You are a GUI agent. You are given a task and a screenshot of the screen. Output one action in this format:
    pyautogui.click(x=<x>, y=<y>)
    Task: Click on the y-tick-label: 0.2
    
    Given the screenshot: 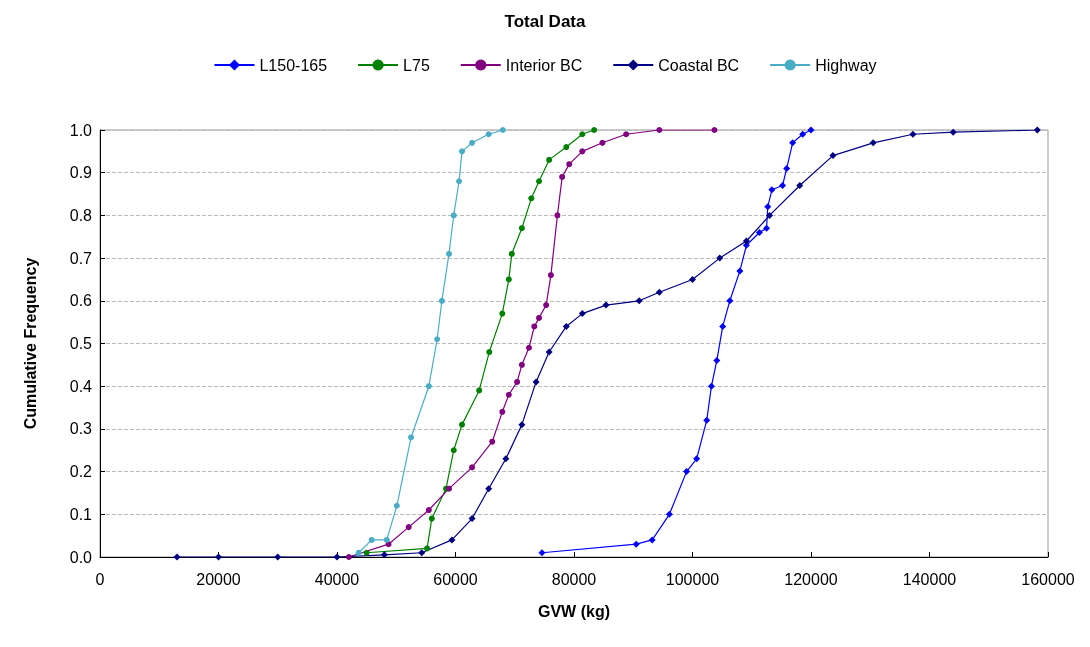 What is the action you would take?
    pyautogui.click(x=81, y=472)
    